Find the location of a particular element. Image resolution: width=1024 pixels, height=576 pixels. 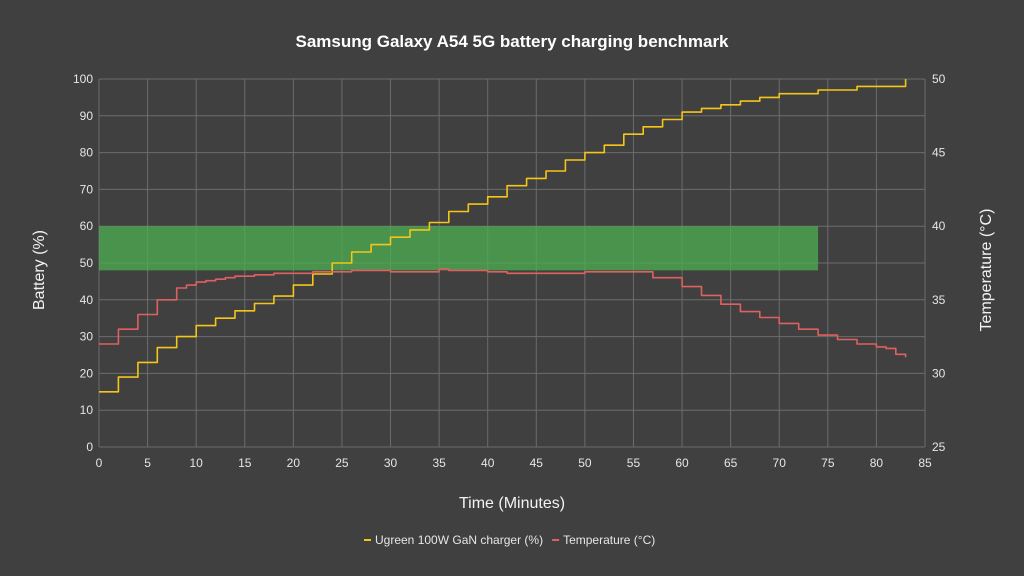

legend-label-1: Temperature (°C) is located at coordinates (609, 540).